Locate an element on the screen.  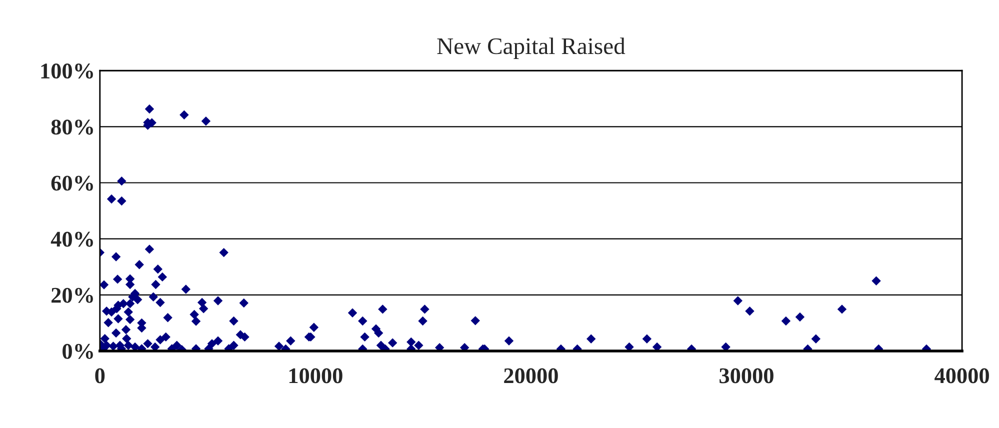
x-tick-label: 40000 is located at coordinates (961, 376).